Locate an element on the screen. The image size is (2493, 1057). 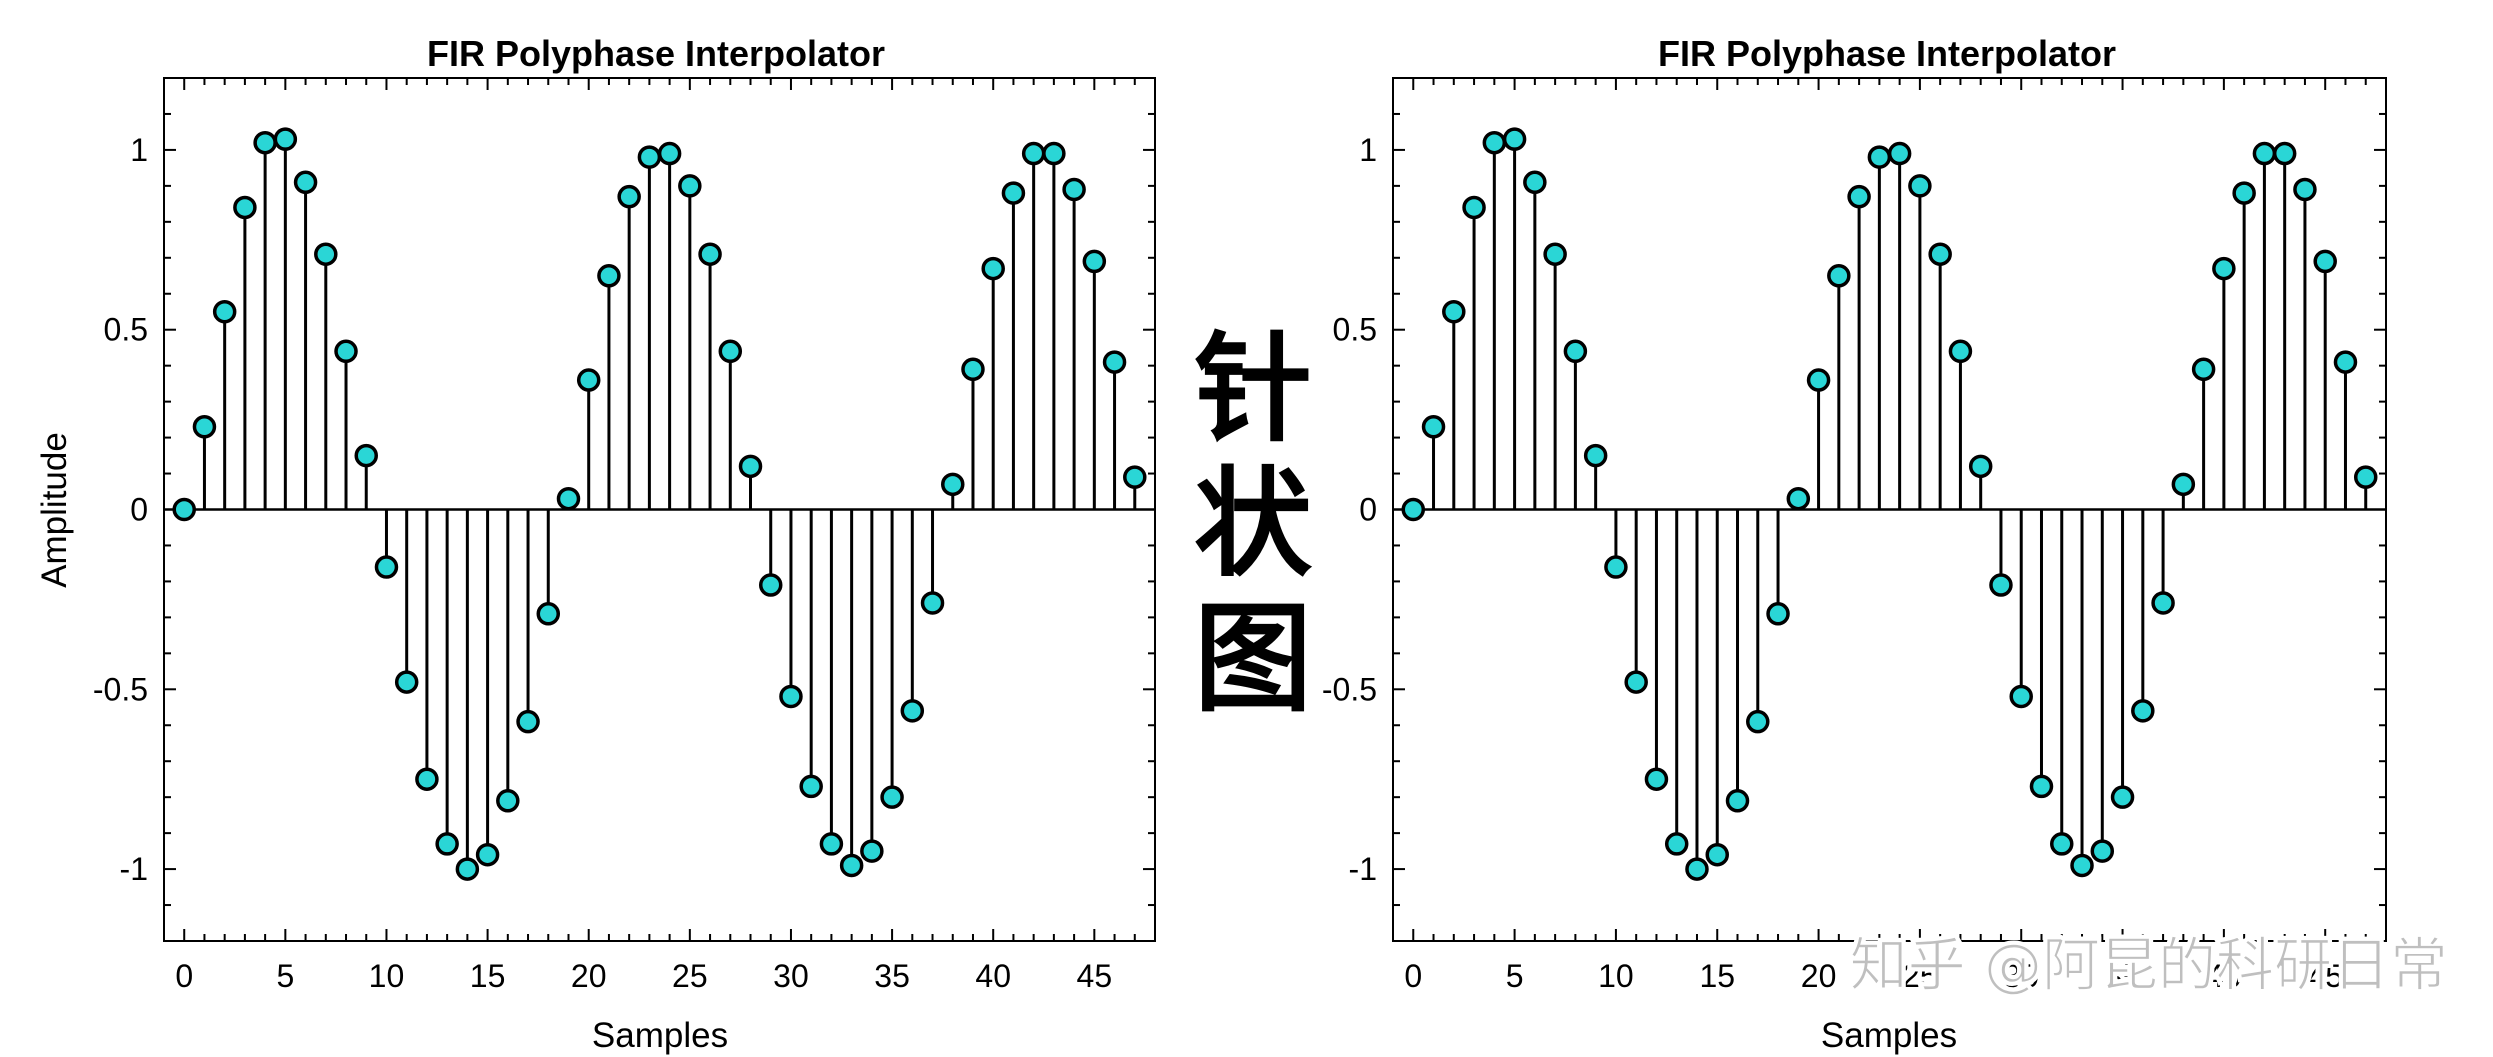
y-tick-label: 0.5 is located at coordinates (1355, 330).